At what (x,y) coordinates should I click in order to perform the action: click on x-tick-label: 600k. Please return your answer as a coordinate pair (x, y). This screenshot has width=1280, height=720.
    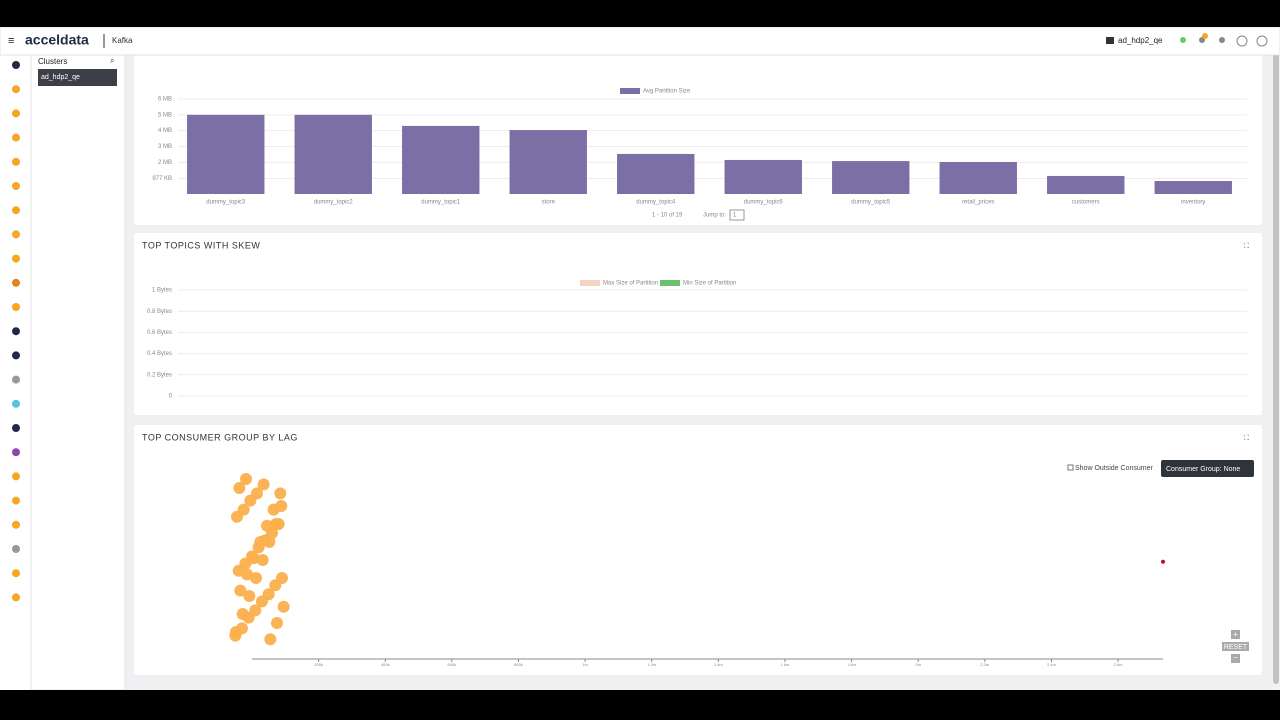
    Looking at the image, I should click on (452, 664).